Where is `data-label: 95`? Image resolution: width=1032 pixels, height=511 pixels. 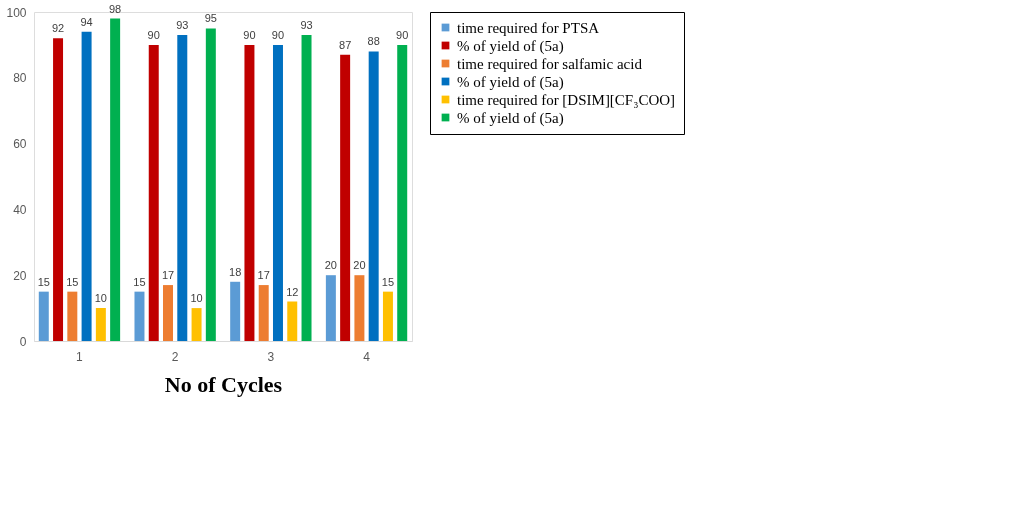
data-label: 95 is located at coordinates (210, 18).